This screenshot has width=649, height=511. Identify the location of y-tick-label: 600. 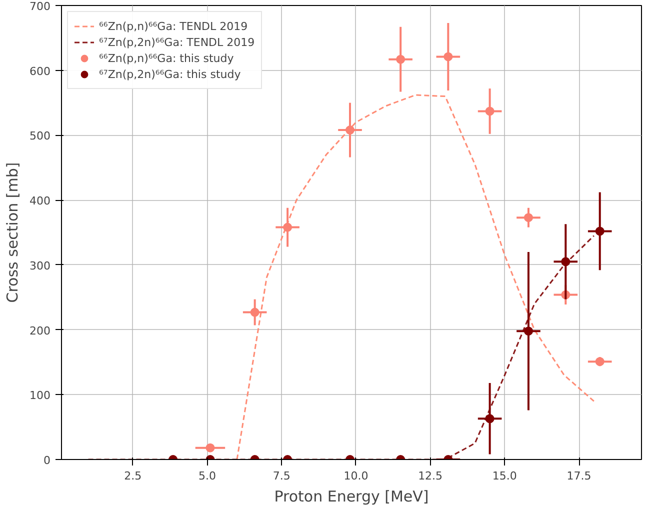
(40, 71).